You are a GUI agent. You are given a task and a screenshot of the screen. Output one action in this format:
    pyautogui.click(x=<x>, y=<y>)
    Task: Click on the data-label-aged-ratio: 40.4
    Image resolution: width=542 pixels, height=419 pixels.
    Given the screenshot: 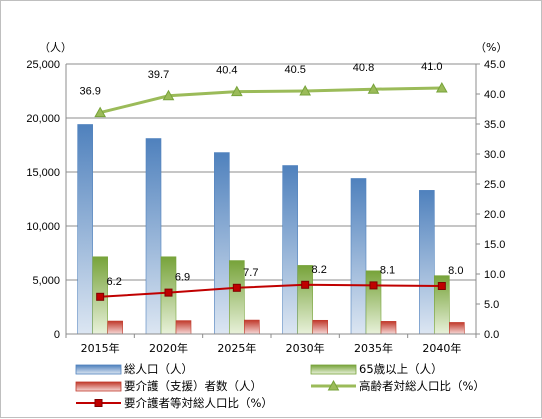 What is the action you would take?
    pyautogui.click(x=226, y=71)
    